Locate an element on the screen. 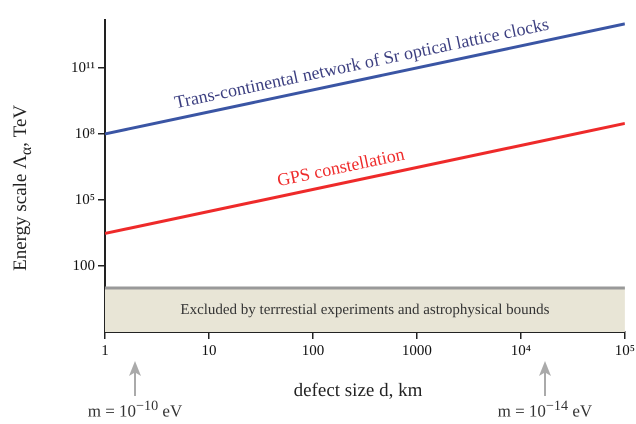  band-label: Excluded by terrrestial experiments and astrophysical bounds is located at coordinates (365, 310).